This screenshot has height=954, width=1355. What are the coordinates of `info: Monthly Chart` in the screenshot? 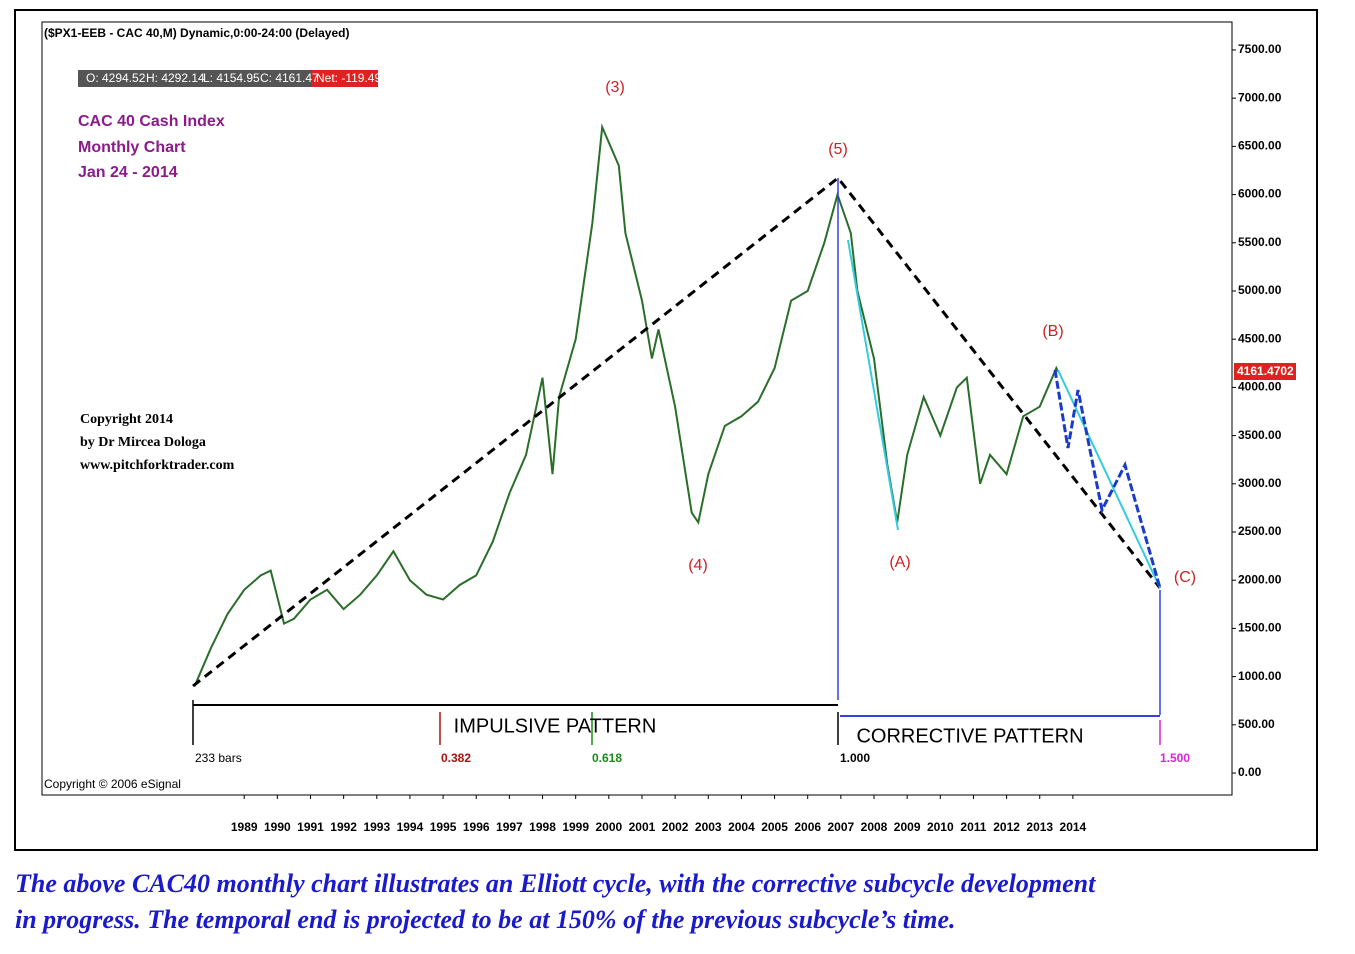 It's located at (132, 147).